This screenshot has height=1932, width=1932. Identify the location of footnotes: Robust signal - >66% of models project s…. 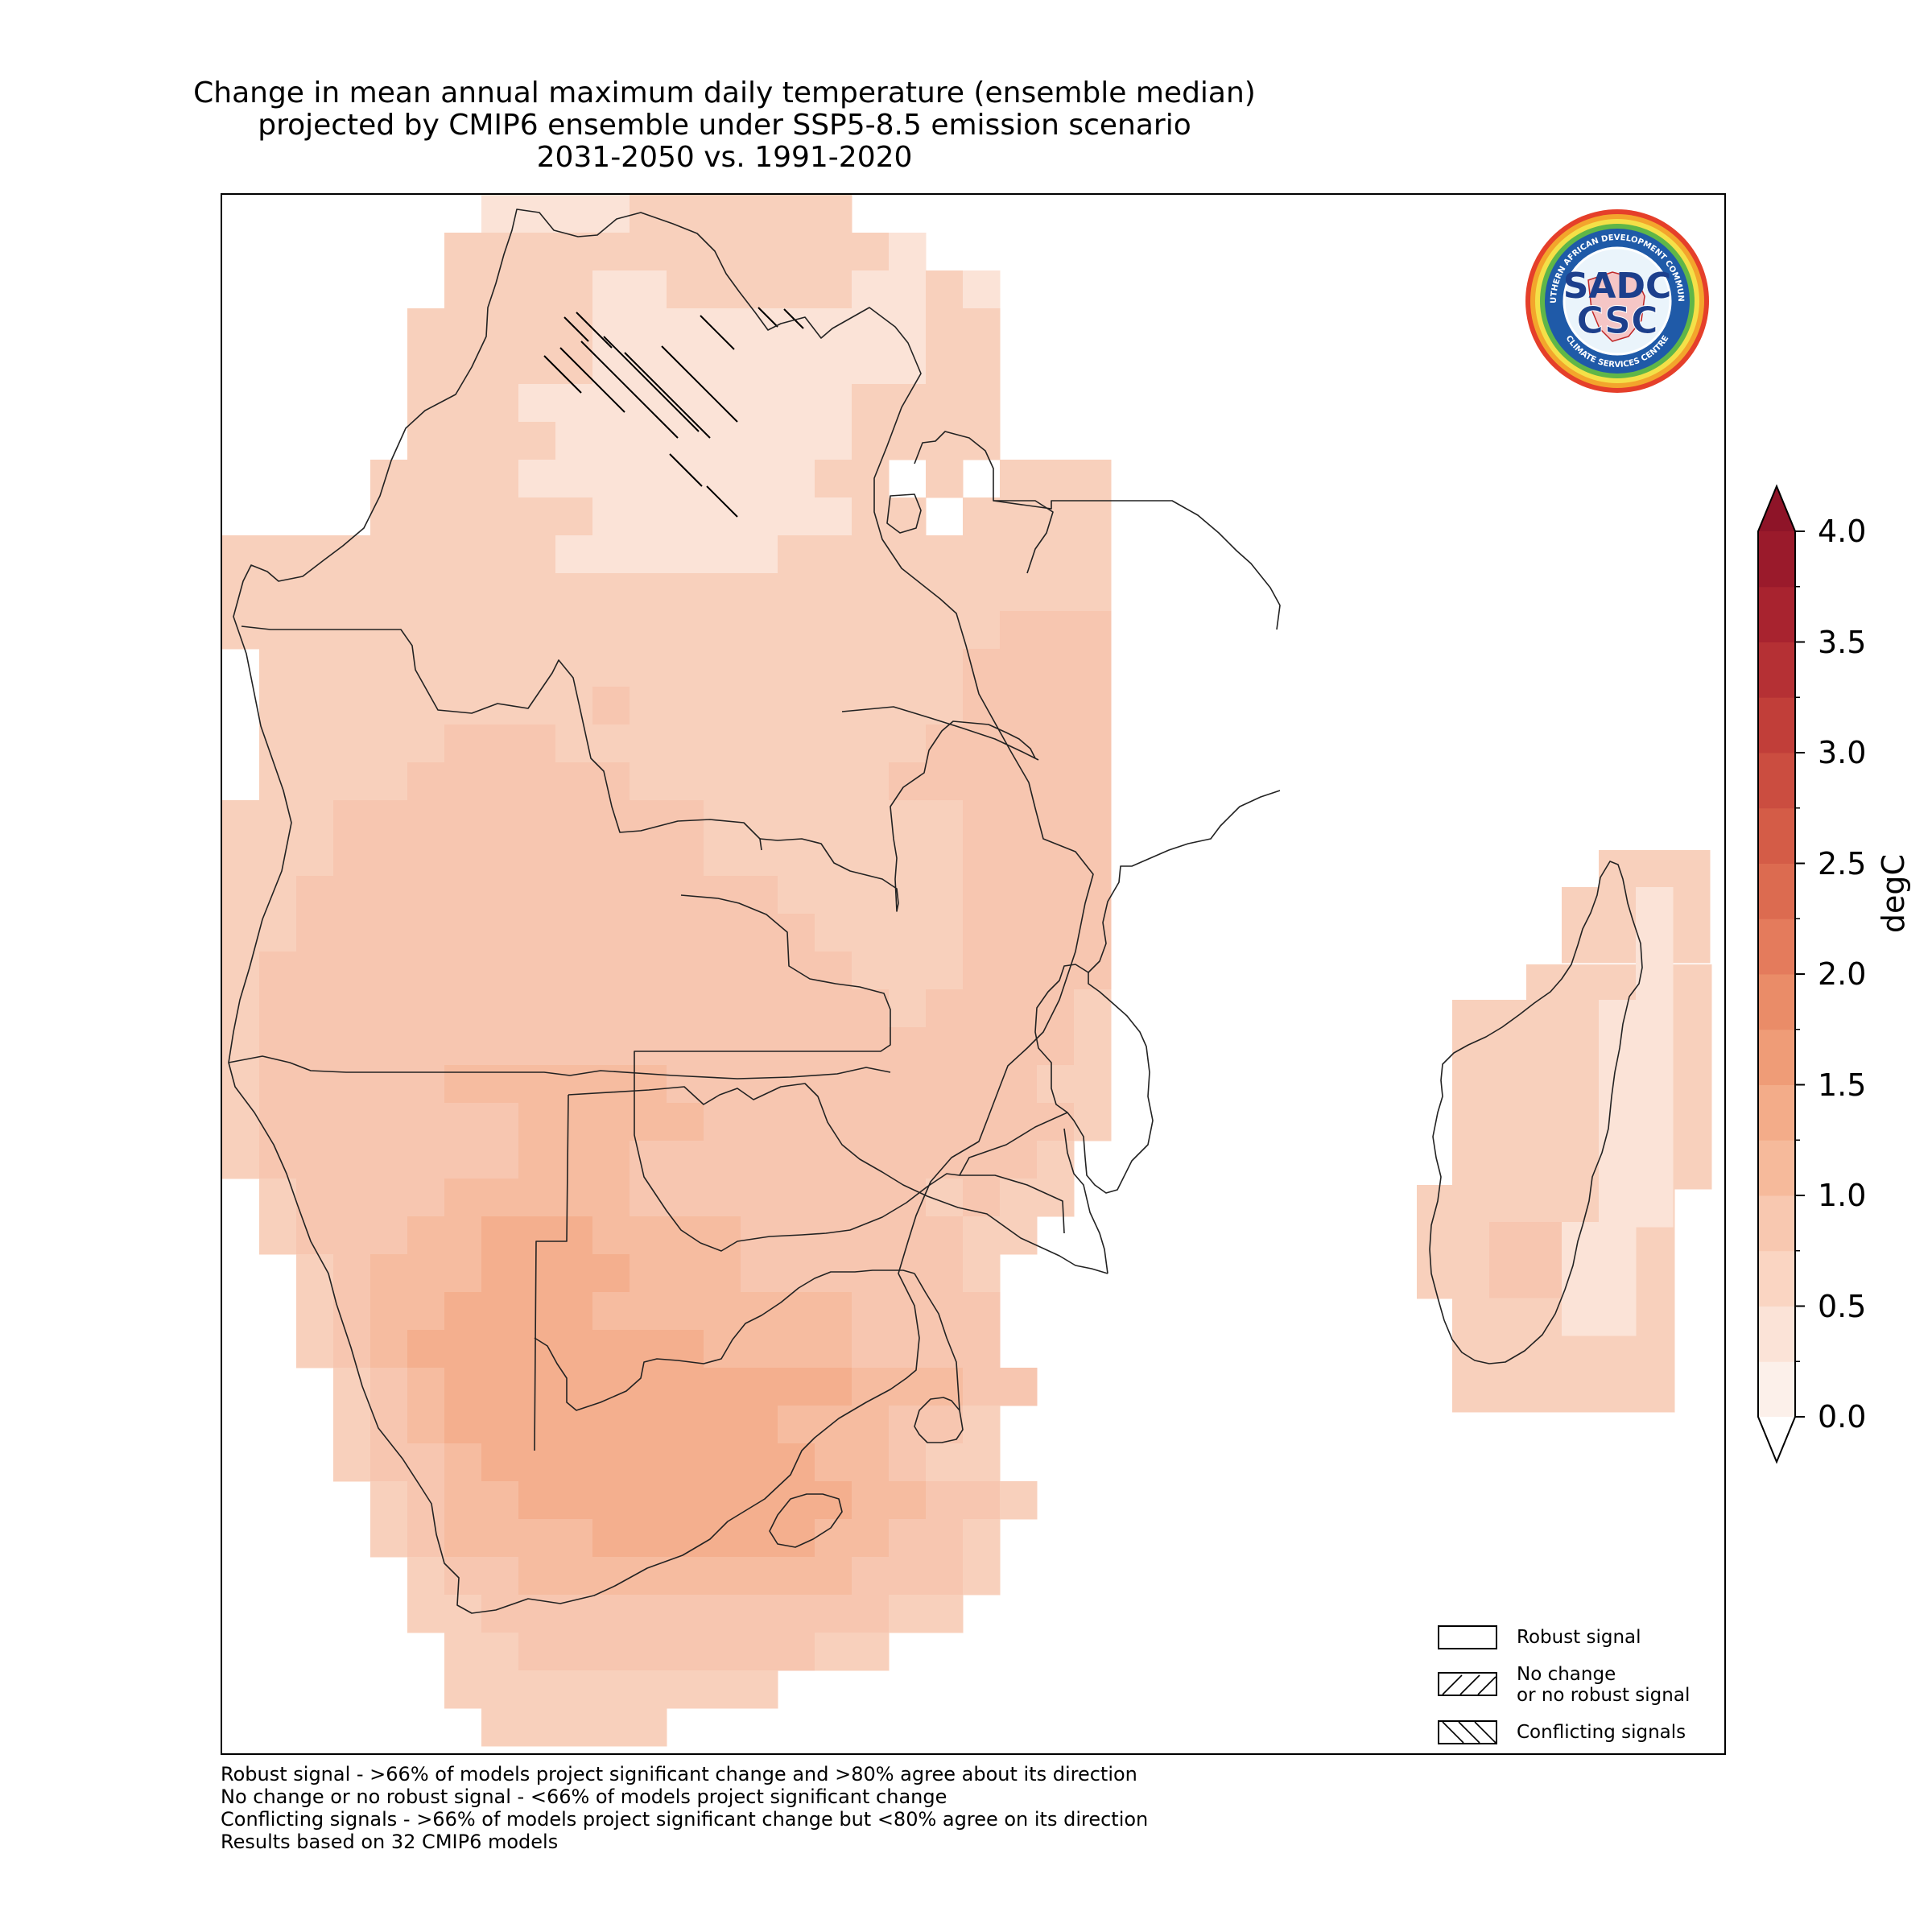
(684, 1808).